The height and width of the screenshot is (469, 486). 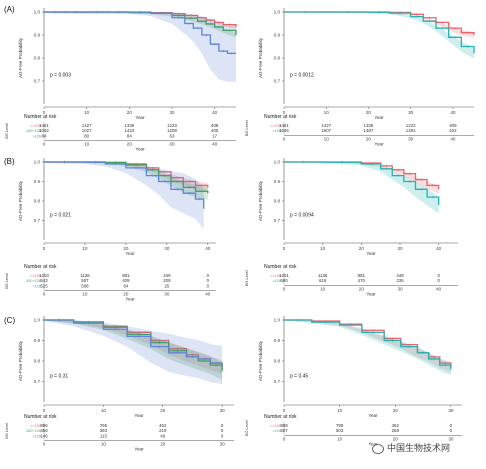 I want to click on ci-band-teal, so click(x=379, y=35).